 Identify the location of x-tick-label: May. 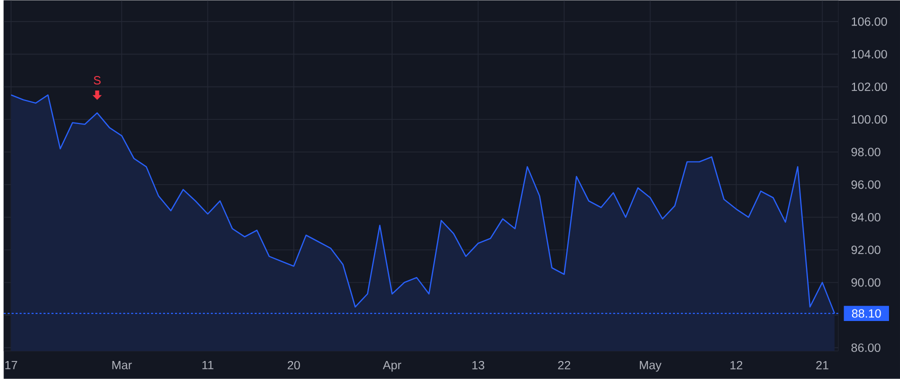
(651, 366).